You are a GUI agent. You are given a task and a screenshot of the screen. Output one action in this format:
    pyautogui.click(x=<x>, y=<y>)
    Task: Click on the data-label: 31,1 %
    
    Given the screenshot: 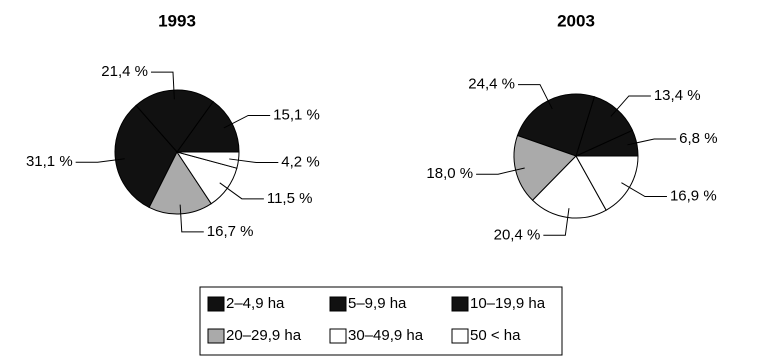 What is the action you would take?
    pyautogui.click(x=49, y=161)
    